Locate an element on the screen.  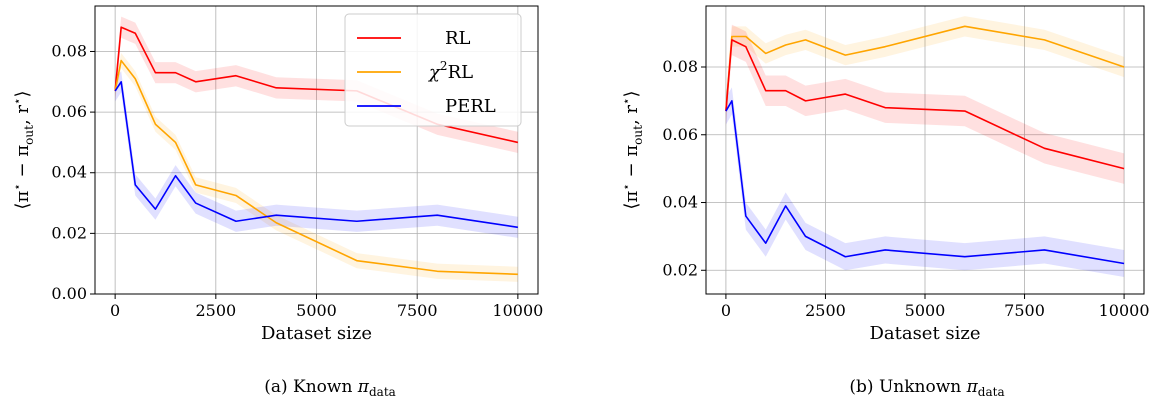
legend-box is located at coordinates (433, 70).